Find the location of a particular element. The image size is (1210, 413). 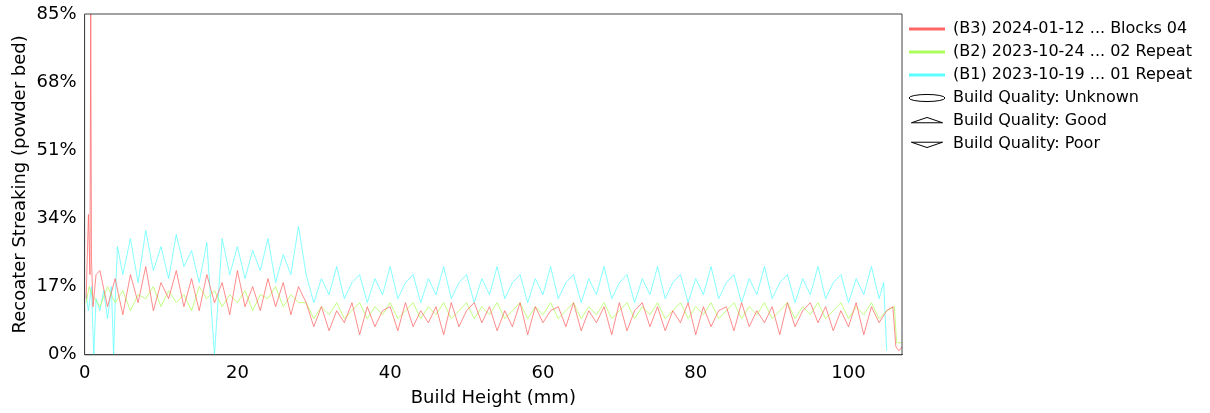

y-tick-label: 17% is located at coordinates (56, 285).